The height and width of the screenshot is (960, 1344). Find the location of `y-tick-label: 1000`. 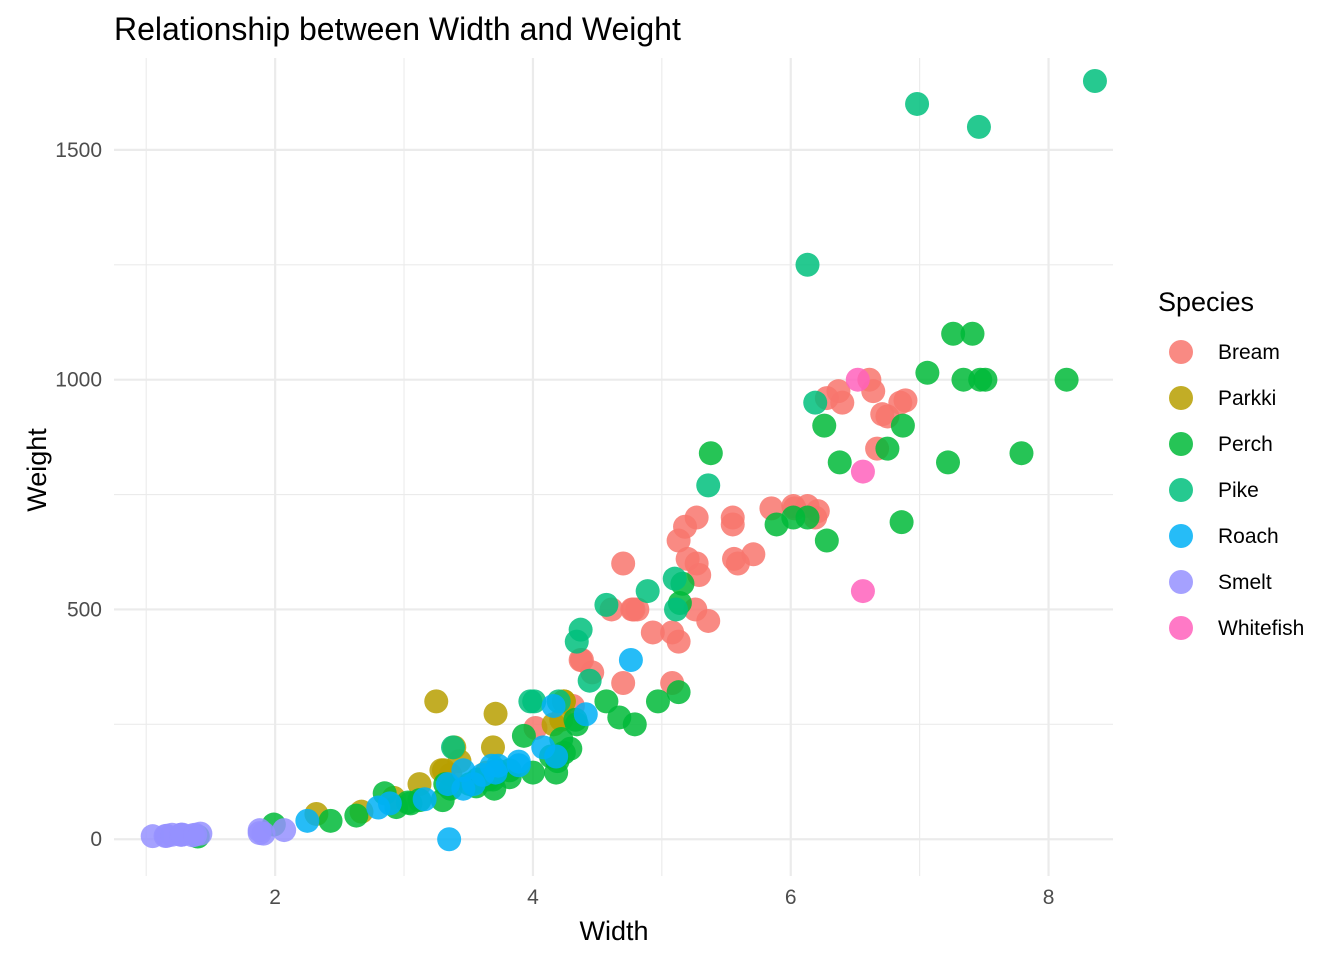

y-tick-label: 1000 is located at coordinates (78, 380).